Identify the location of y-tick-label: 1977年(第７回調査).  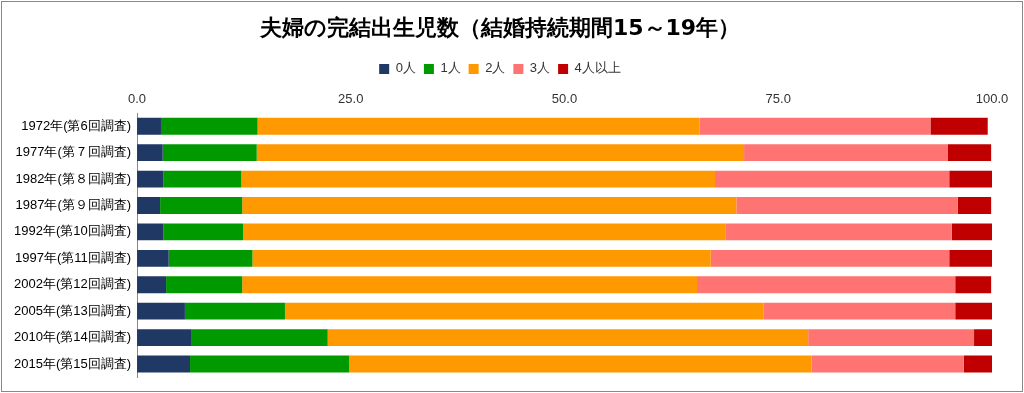
(73, 152).